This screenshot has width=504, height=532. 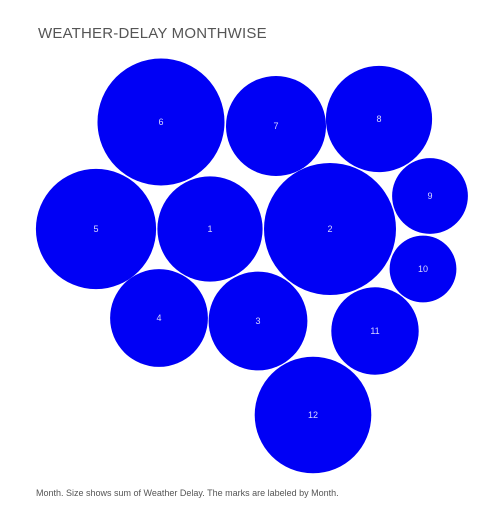 I want to click on bubble-label-month-4: 4, so click(x=158, y=318).